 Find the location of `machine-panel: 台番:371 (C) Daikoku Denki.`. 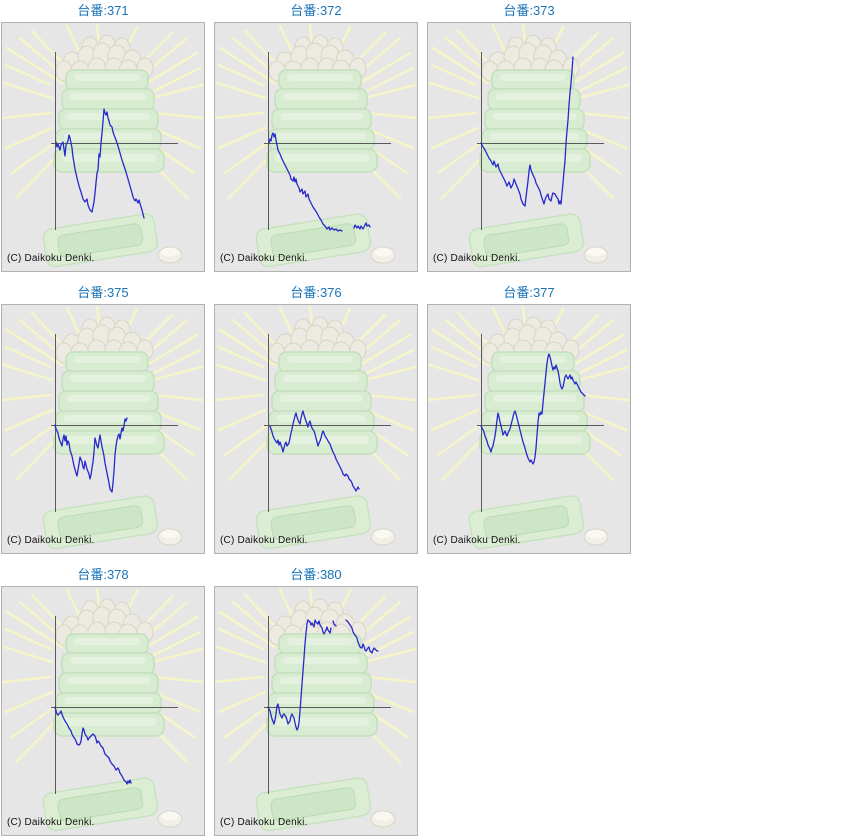

machine-panel: 台番:371 (C) Daikoku Denki. is located at coordinates (103, 137).